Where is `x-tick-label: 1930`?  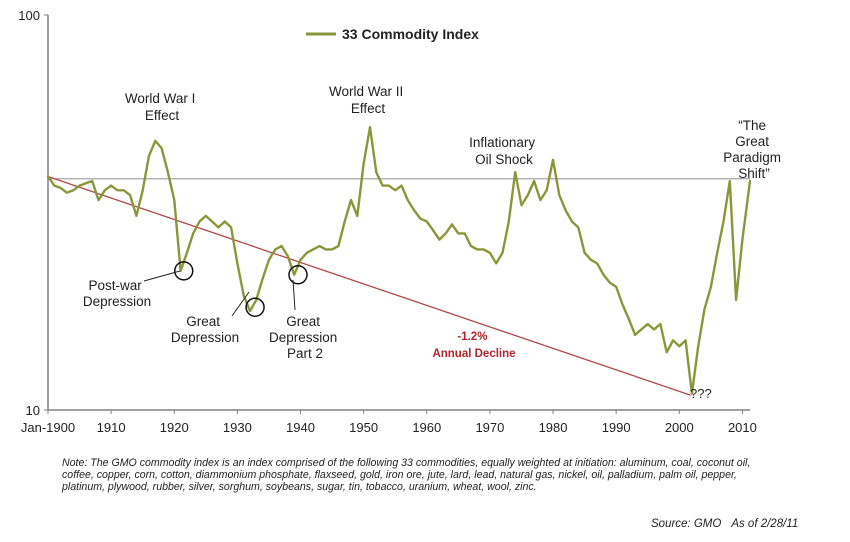
x-tick-label: 1930 is located at coordinates (237, 427).